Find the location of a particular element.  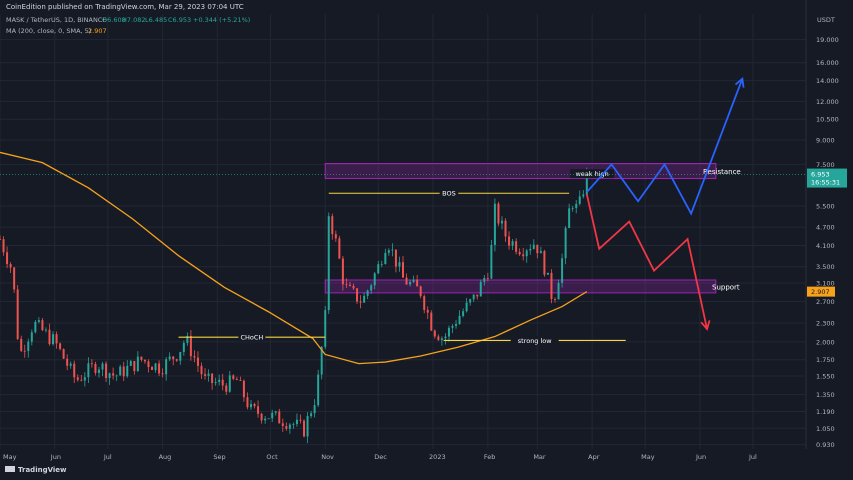

ohlc-high: H7.082 is located at coordinates (134, 20).